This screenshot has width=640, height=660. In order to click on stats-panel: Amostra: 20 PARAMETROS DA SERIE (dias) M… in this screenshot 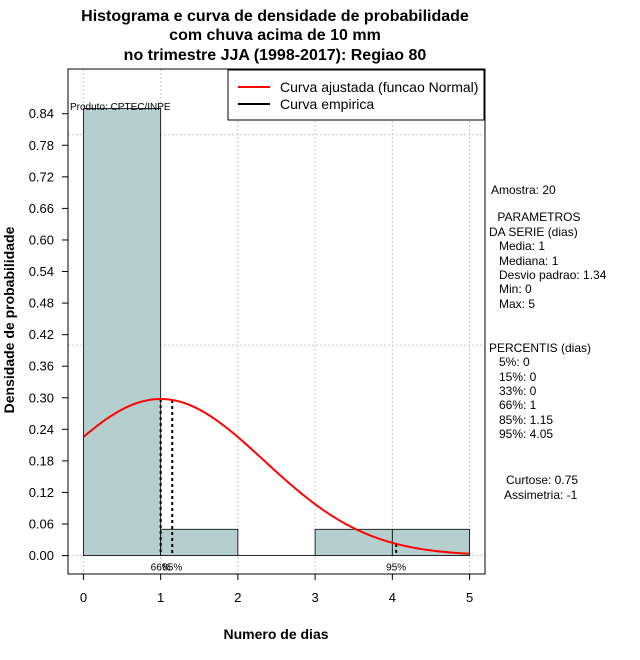, I will do `click(548, 342)`.